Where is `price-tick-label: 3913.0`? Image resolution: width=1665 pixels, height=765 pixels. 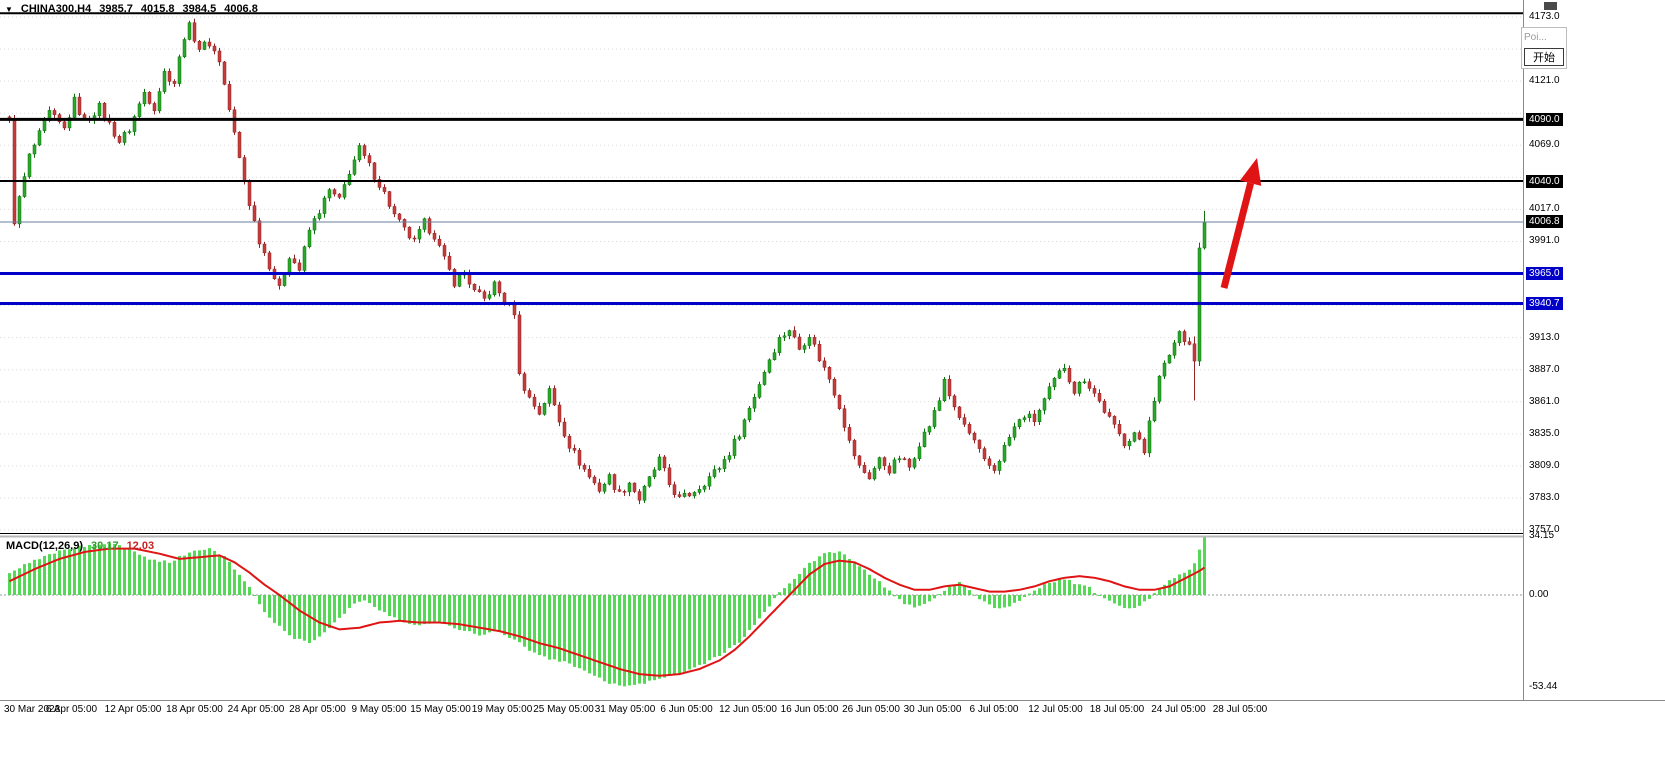
price-tick-label: 3913.0 is located at coordinates (1544, 337).